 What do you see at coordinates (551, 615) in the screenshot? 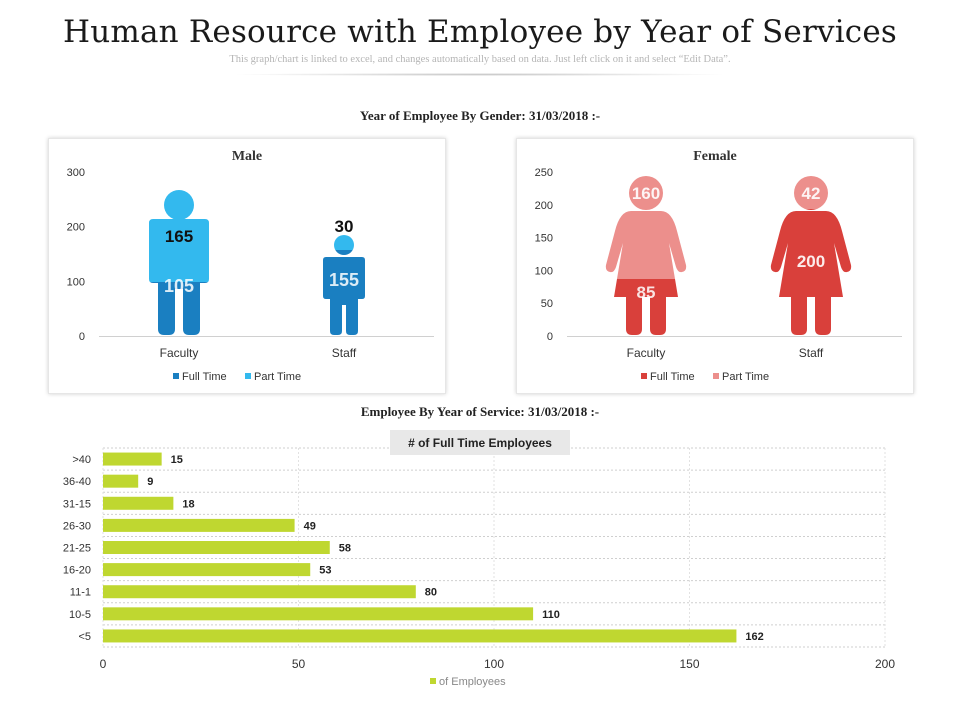
I see `service-bar-value: 110` at bounding box center [551, 615].